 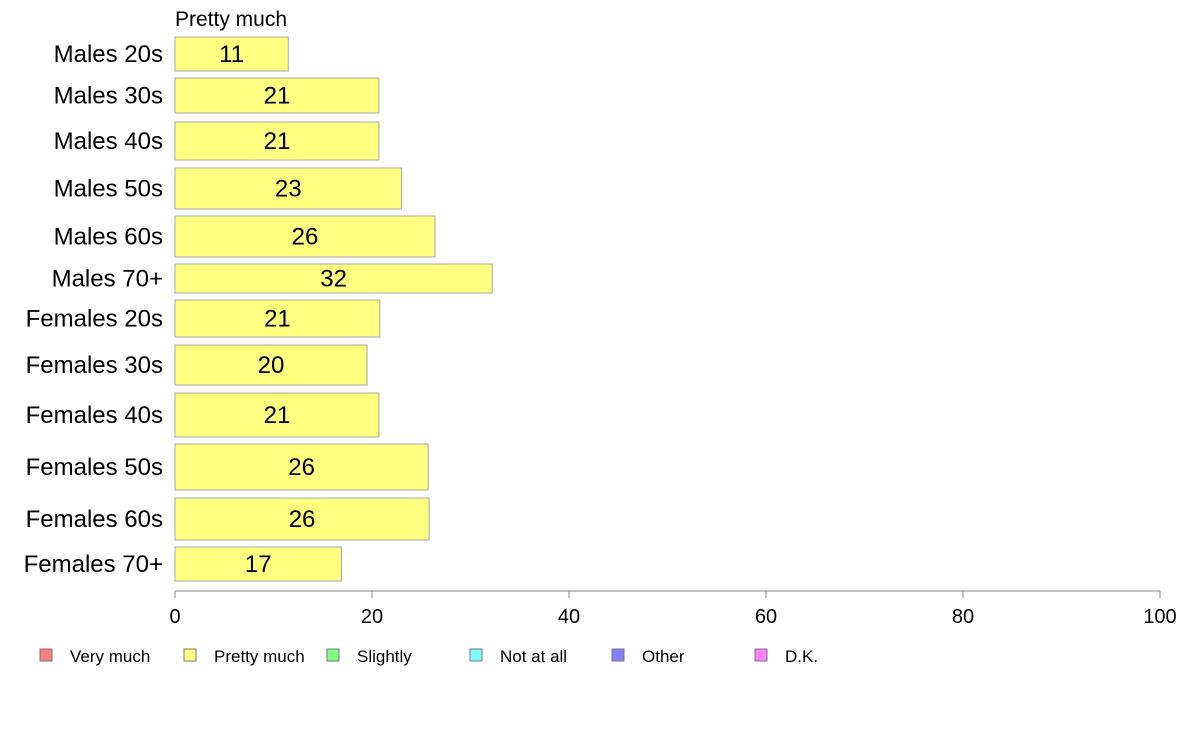 What do you see at coordinates (963, 617) in the screenshot?
I see `x-tick-label: 80` at bounding box center [963, 617].